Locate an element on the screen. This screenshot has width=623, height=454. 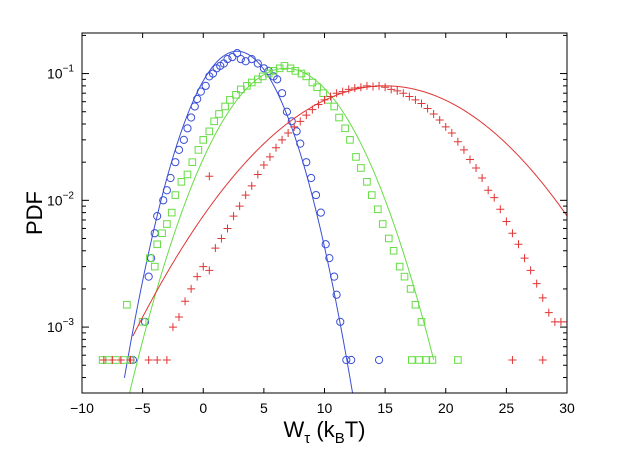
x-axis-label: Wτ (kBT) is located at coordinates (325, 432).